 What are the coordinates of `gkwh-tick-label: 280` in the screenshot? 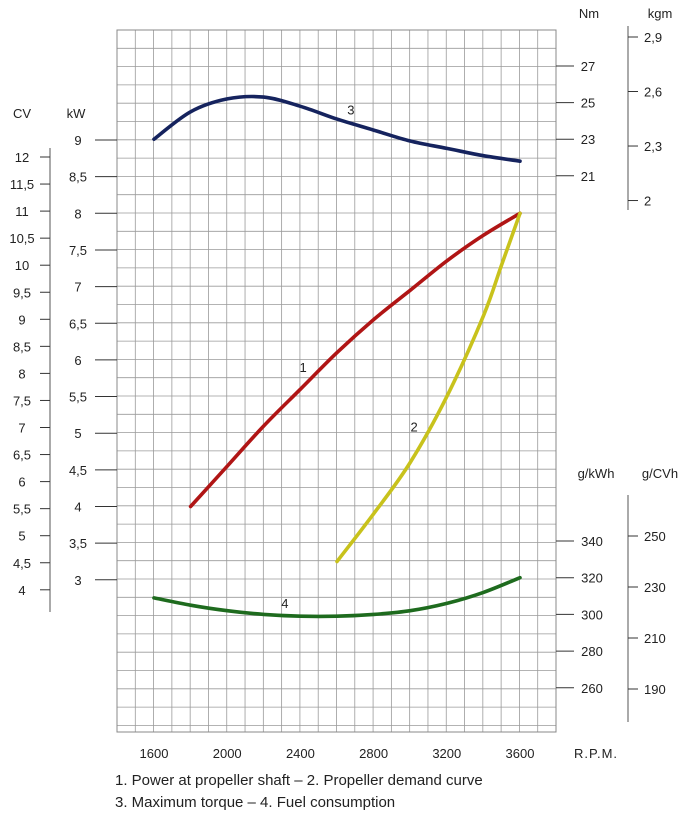 It's located at (592, 651).